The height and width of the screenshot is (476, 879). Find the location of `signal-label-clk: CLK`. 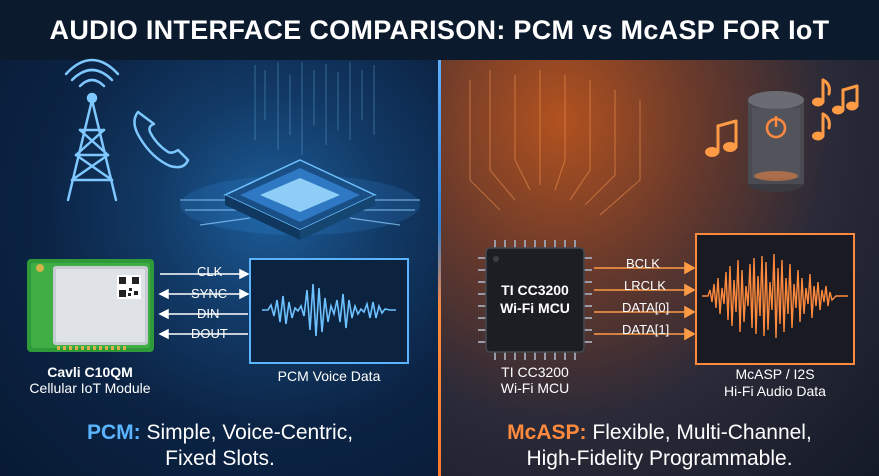

signal-label-clk: CLK is located at coordinates (210, 271).